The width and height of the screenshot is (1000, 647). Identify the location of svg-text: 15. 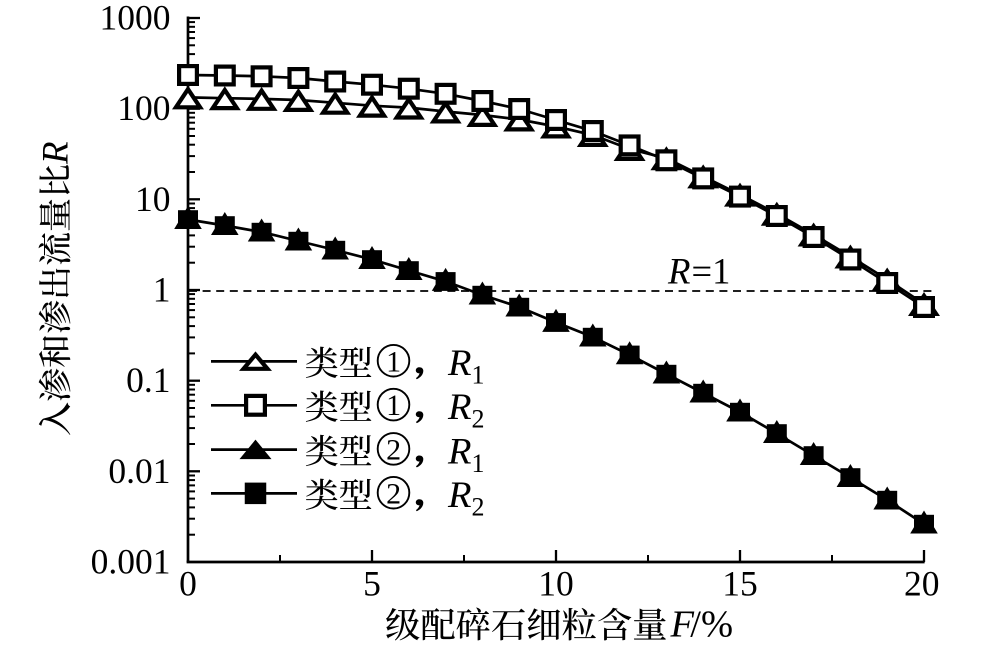
(740, 584).